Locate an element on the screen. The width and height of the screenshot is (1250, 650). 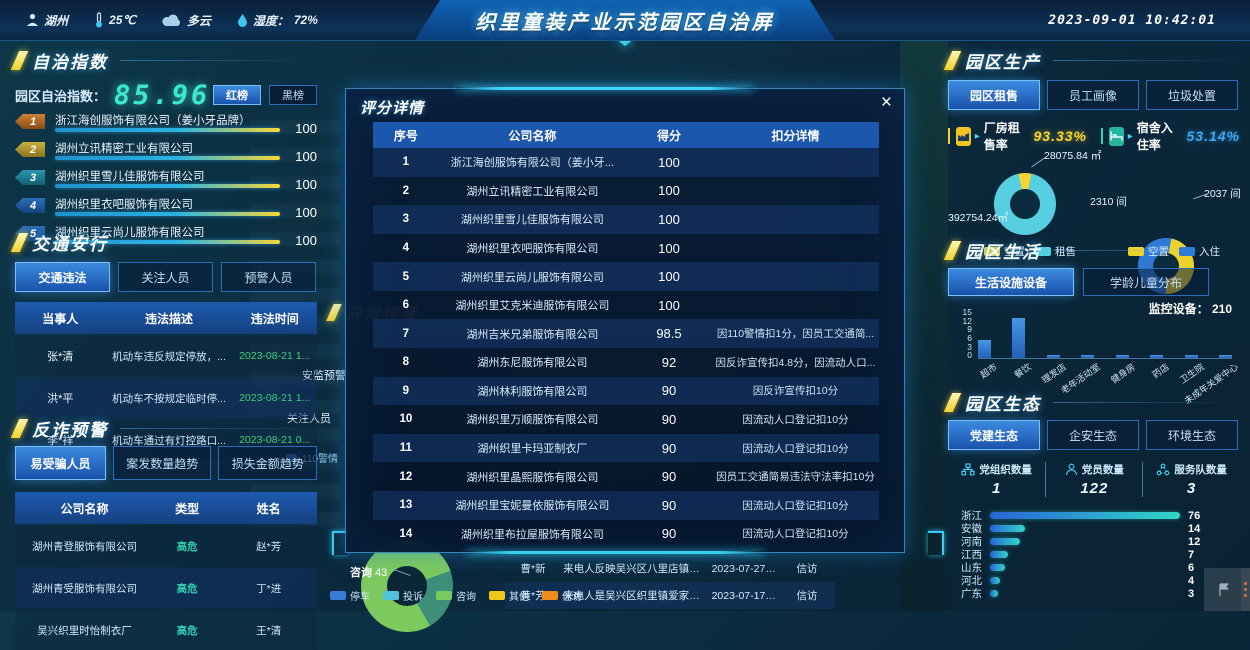
flag-control-button is located at coordinates (1224, 589).